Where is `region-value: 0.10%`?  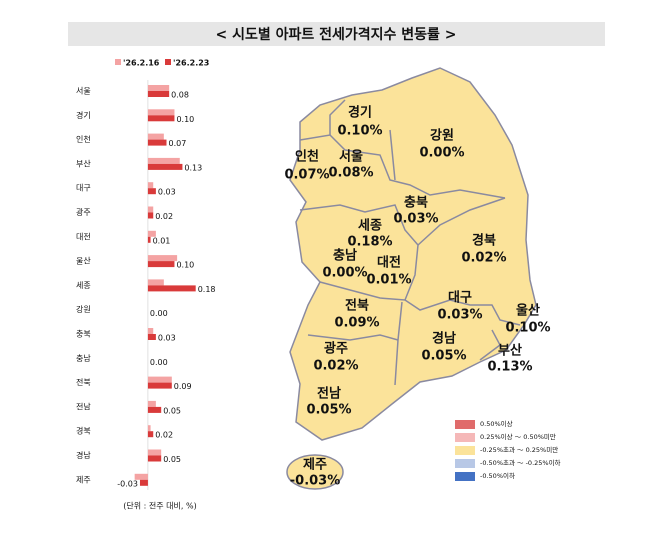
region-value: 0.10% is located at coordinates (359, 131).